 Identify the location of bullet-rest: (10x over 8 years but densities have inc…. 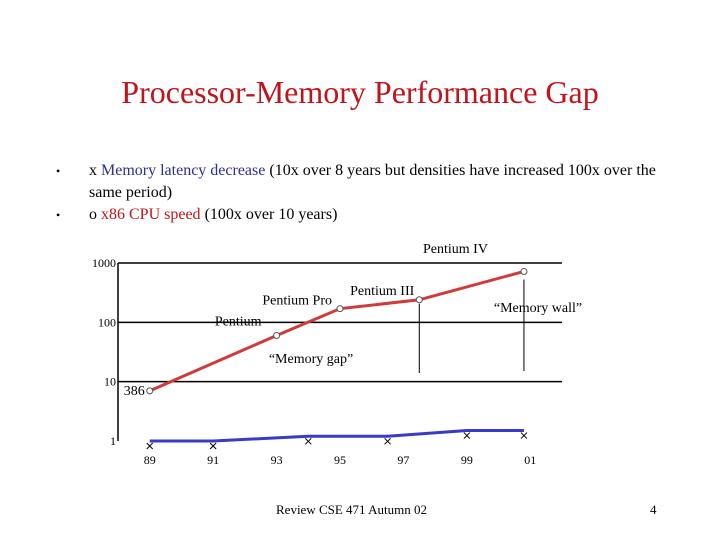
(372, 181).